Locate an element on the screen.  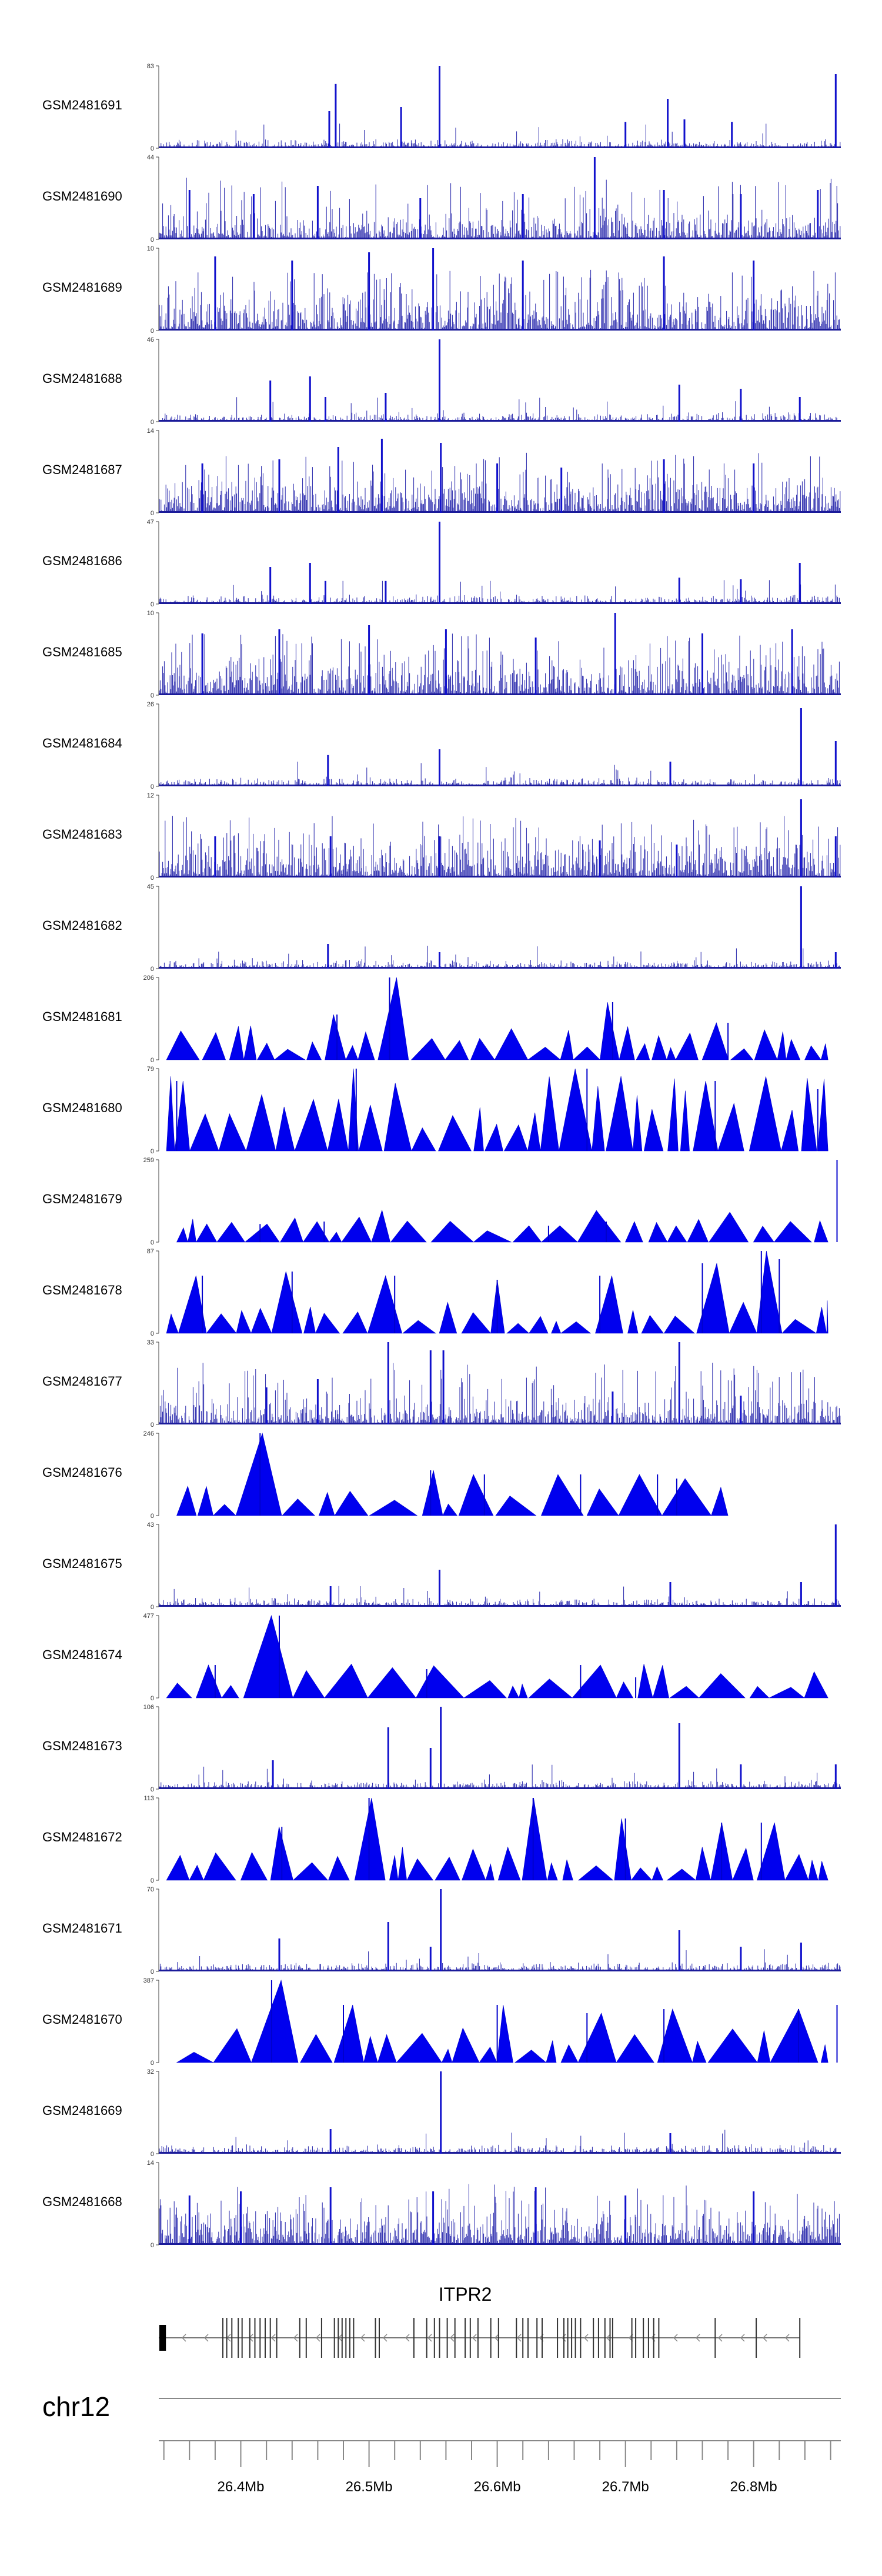
y-max-label: 113 is located at coordinates (148, 1798).